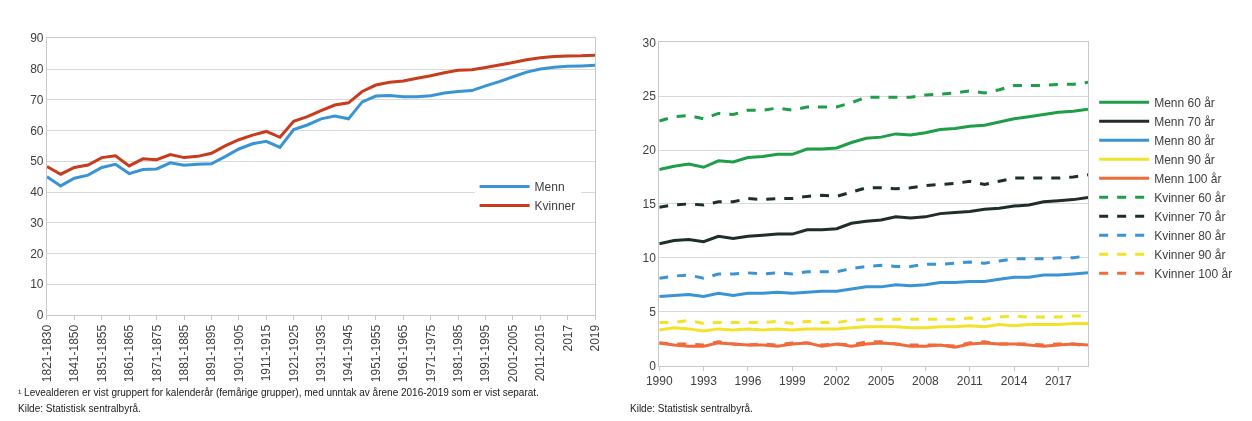 Image resolution: width=1252 pixels, height=421 pixels. What do you see at coordinates (837, 380) in the screenshot?
I see `x-tick-label: 2002` at bounding box center [837, 380].